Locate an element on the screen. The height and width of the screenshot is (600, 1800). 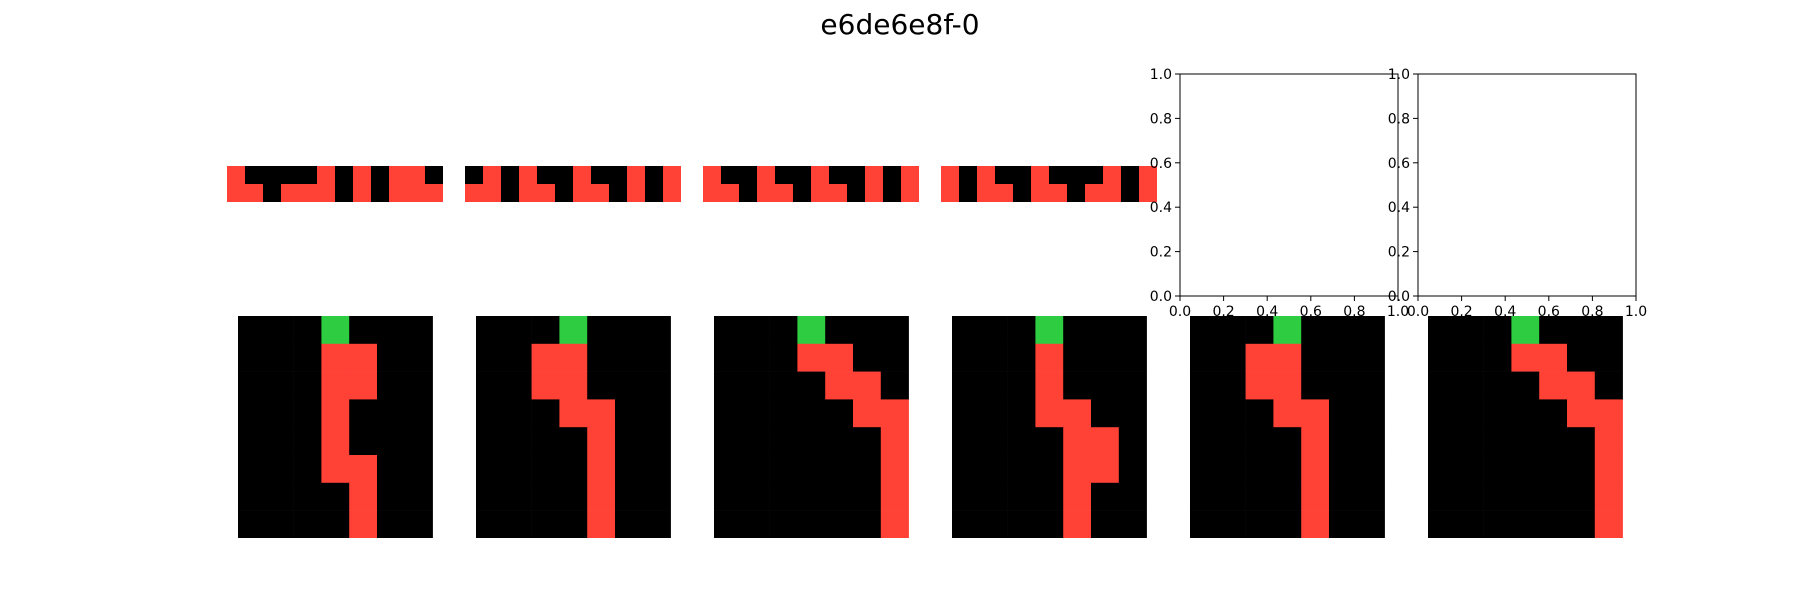
empty-axes-1: 0.0 0.2 0.4 0.6 0.8 1.00.00.20.40.60.81.0 is located at coordinates (1279, 193).